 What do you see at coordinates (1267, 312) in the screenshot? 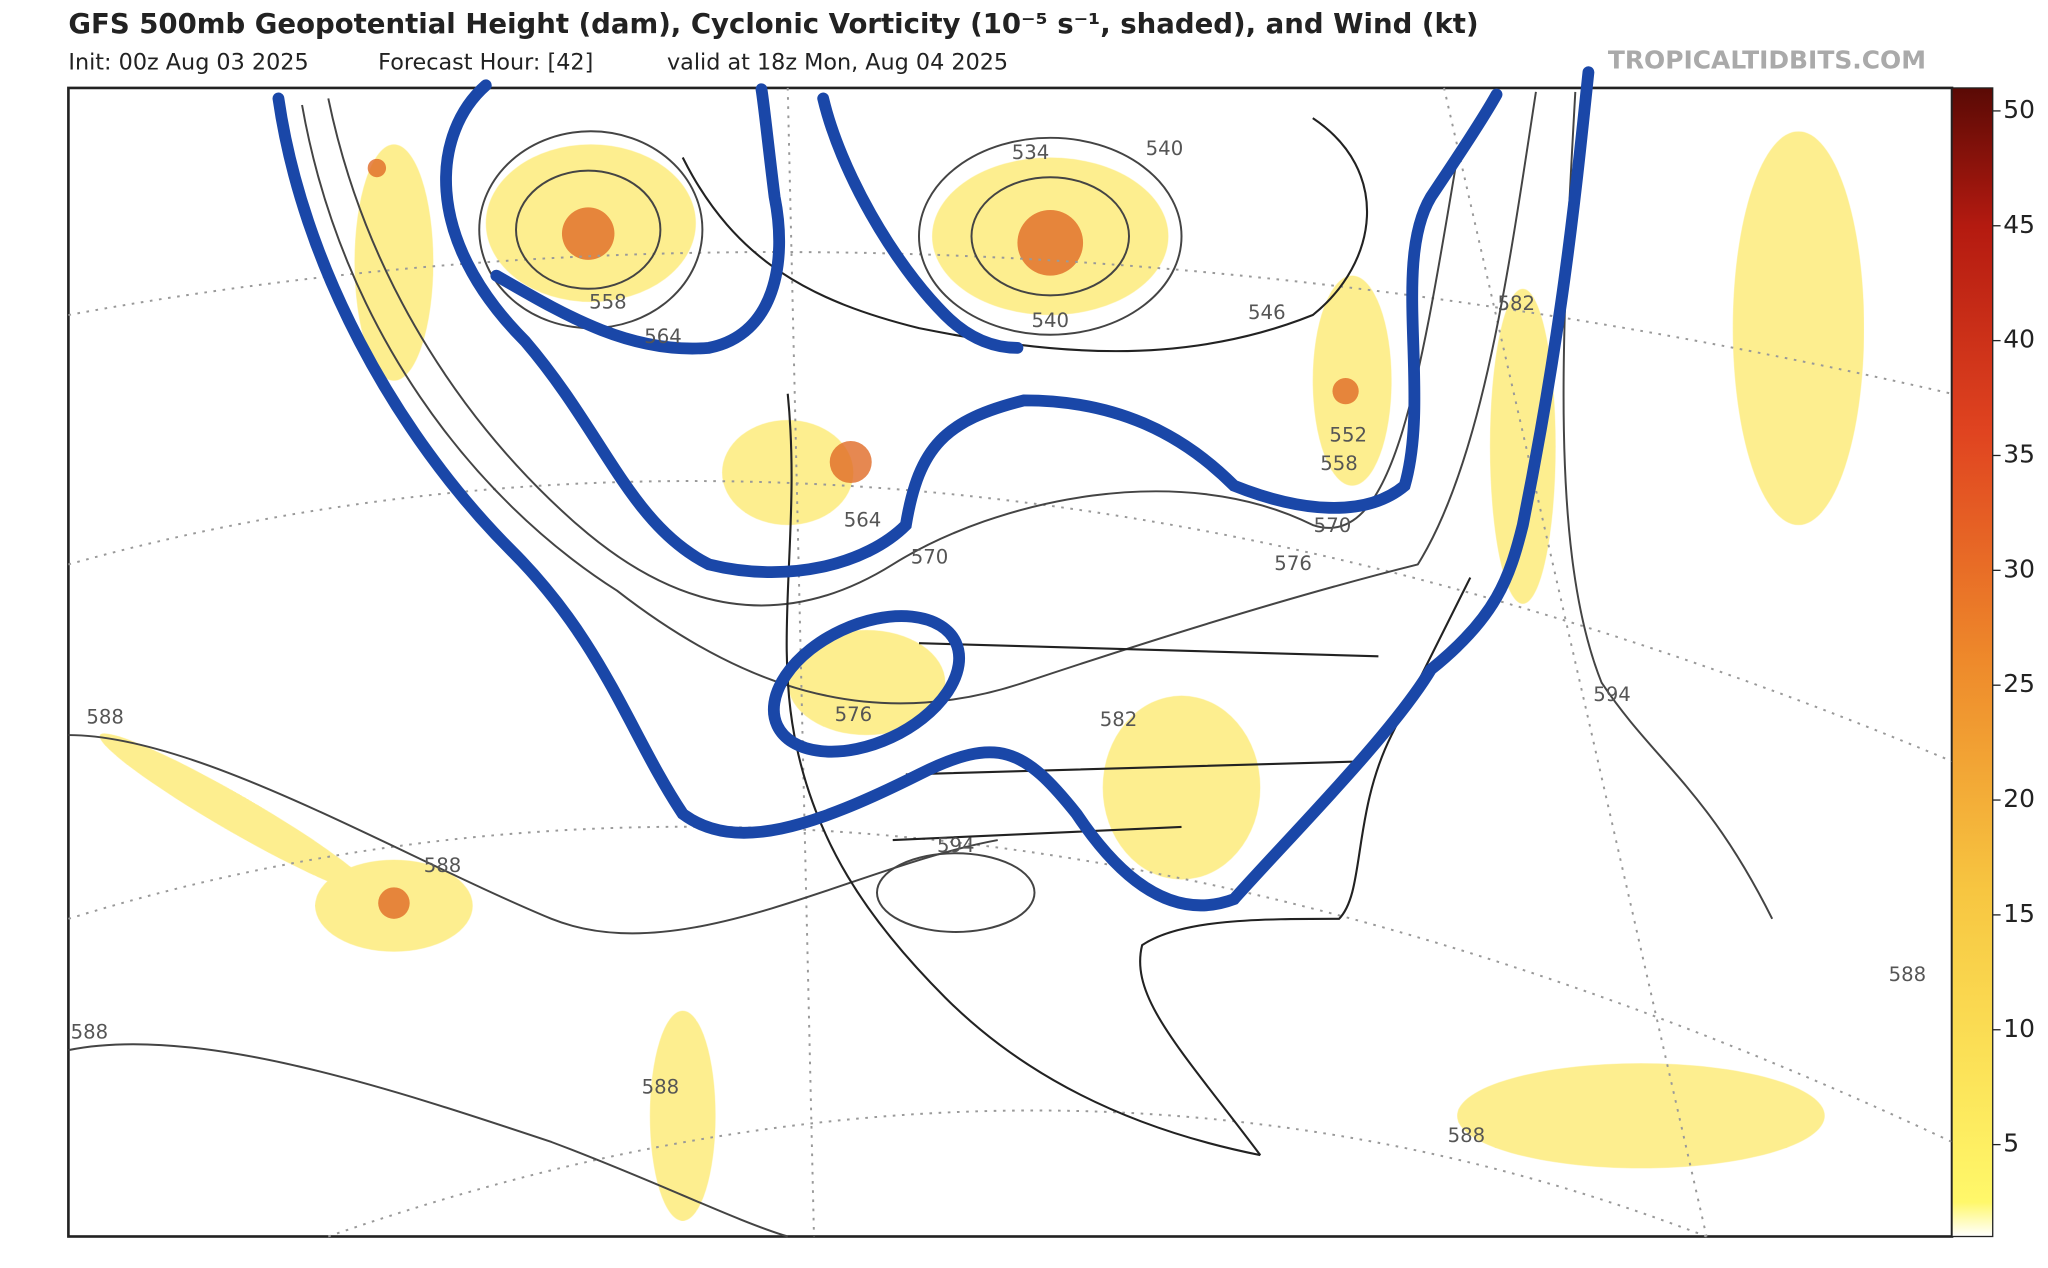
I see `contour-label: 546` at bounding box center [1267, 312].